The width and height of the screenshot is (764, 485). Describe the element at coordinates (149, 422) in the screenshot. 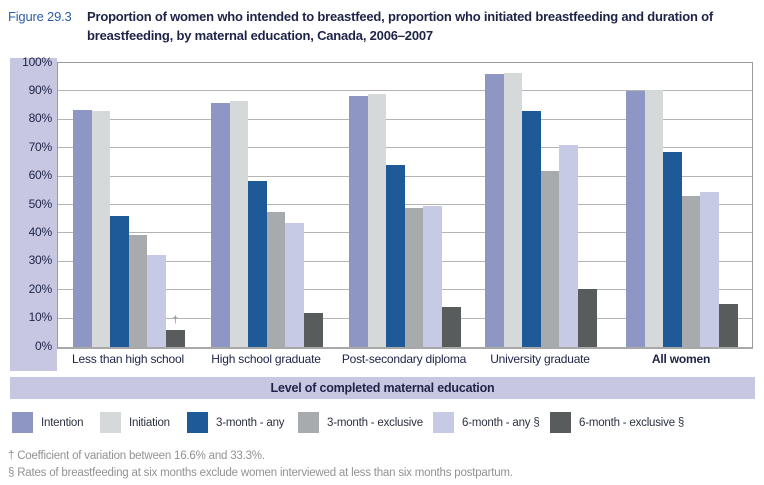

I see `legend-label: Initiation` at that location.